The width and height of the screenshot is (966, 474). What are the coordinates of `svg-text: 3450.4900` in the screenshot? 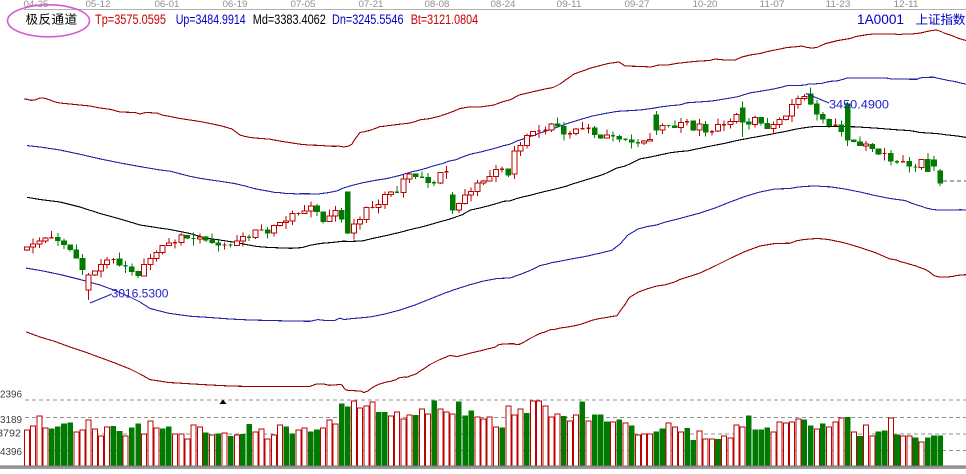 It's located at (859, 105).